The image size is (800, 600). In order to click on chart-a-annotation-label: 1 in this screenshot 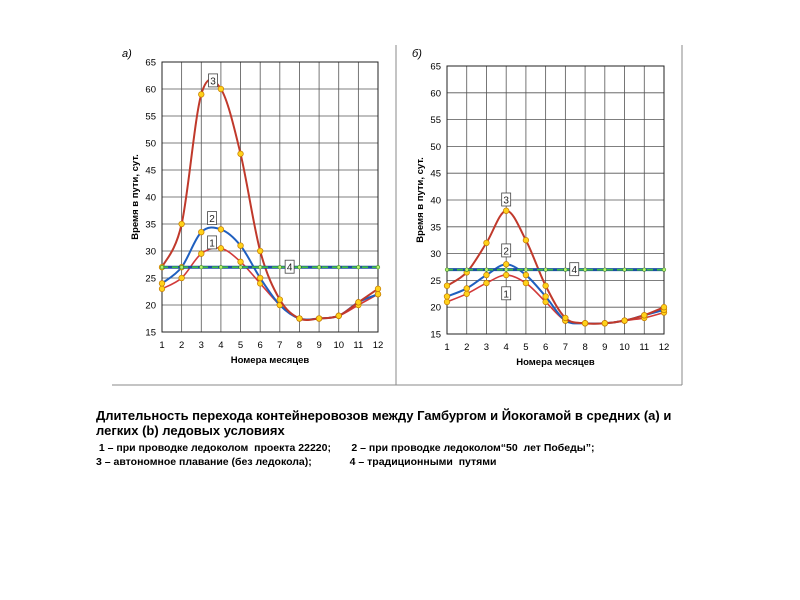, I will do `click(212, 243)`.